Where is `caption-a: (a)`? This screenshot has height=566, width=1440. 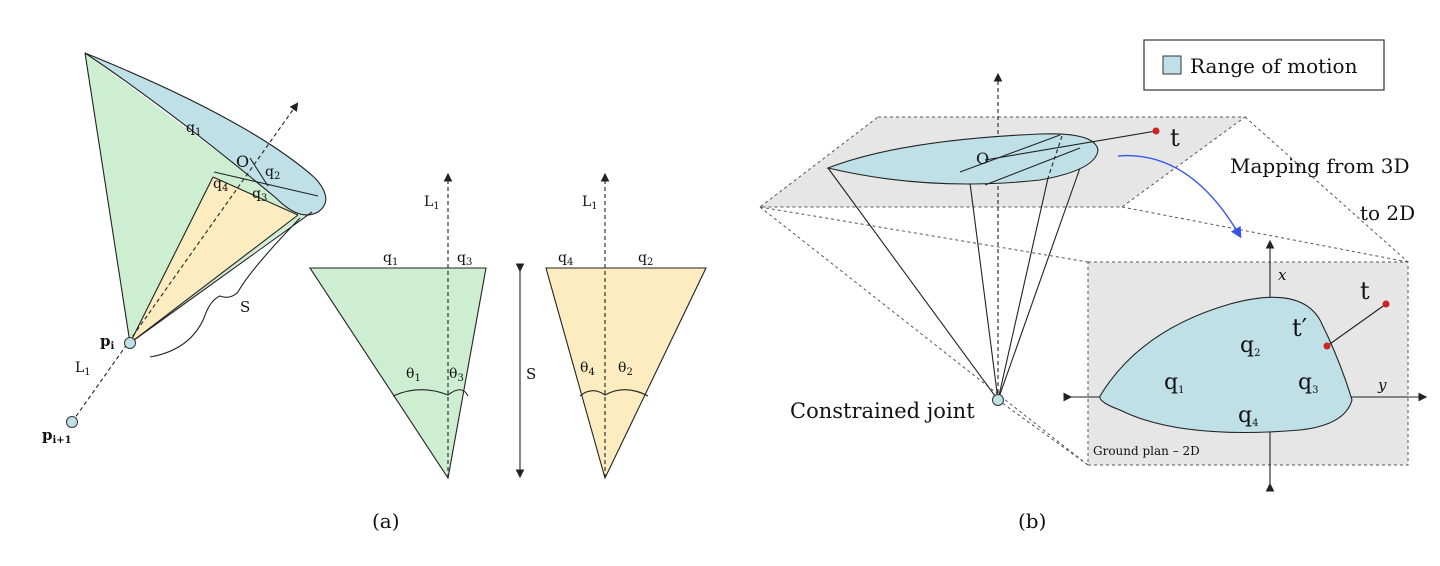 caption-a: (a) is located at coordinates (386, 521).